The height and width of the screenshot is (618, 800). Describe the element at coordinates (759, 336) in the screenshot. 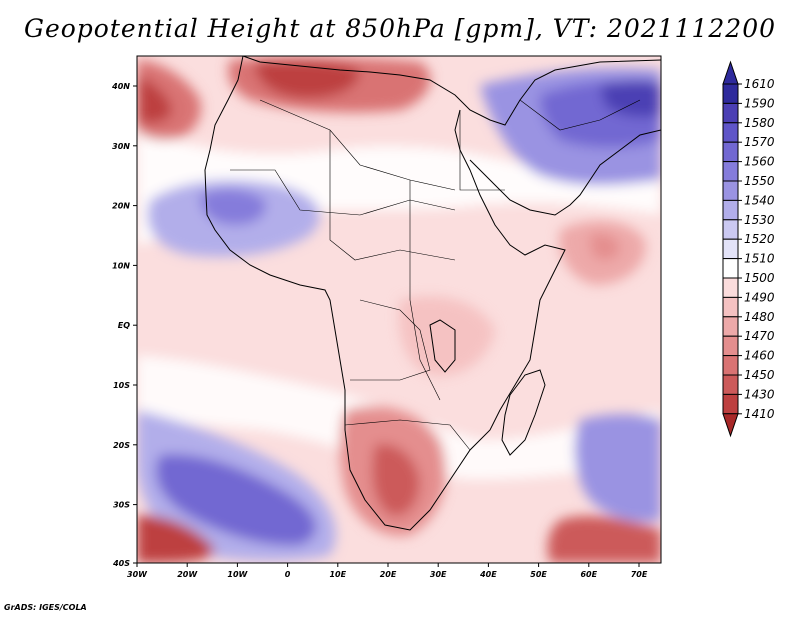

I see `colorbar-label: 1470` at that location.